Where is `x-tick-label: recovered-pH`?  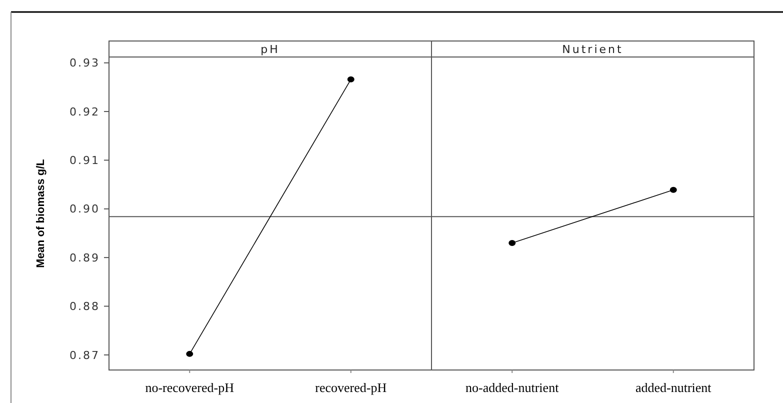 x-tick-label: recovered-pH is located at coordinates (351, 387).